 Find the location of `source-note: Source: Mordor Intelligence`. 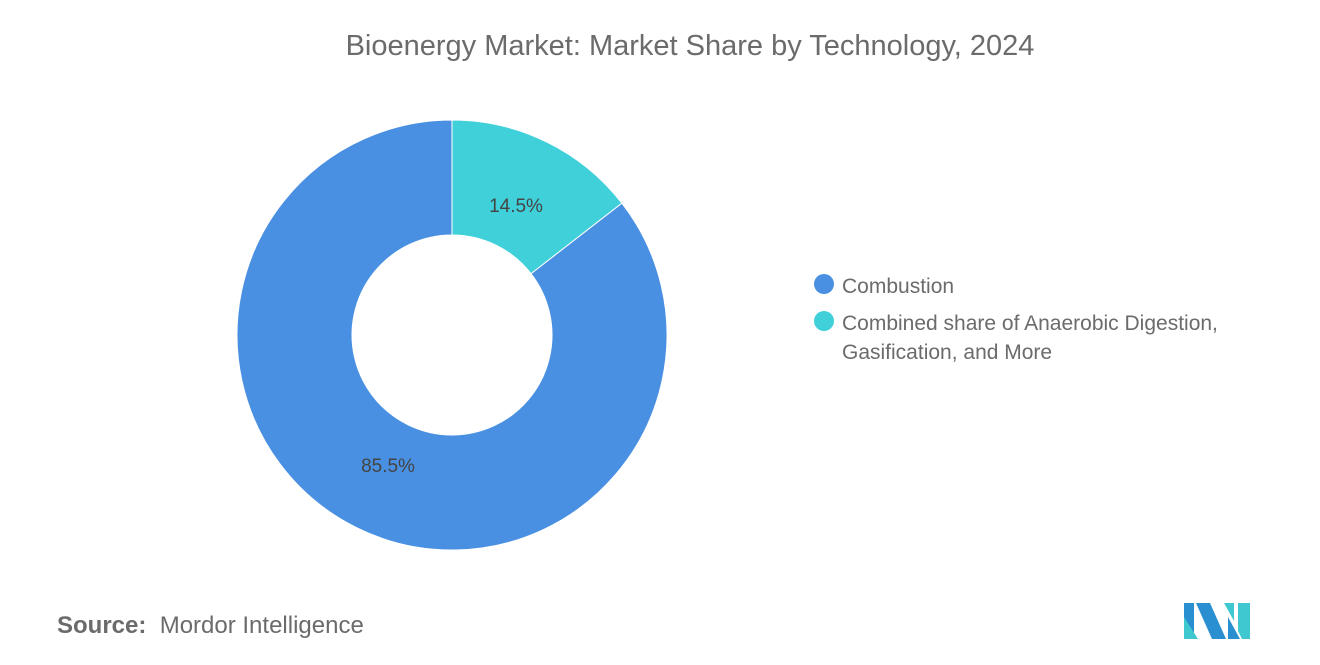

source-note: Source: Mordor Intelligence is located at coordinates (210, 626).